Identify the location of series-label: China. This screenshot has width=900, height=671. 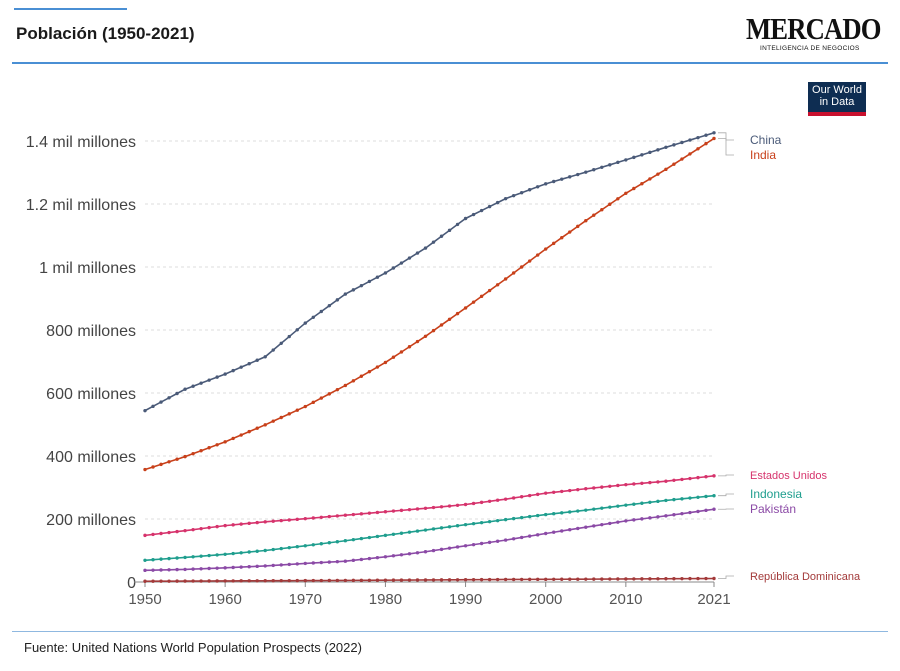
(766, 140).